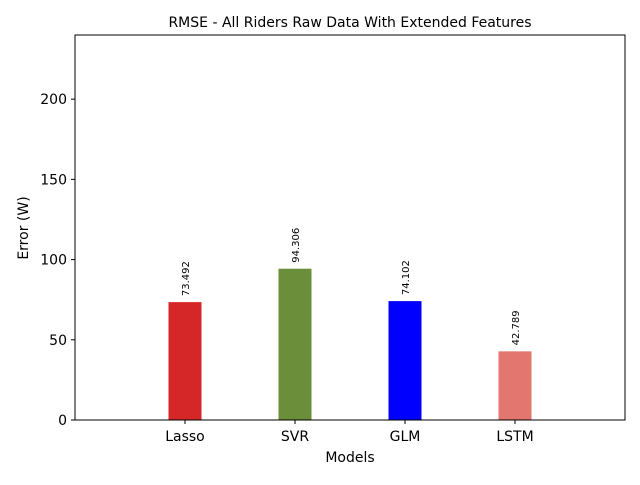 The image size is (640, 485). What do you see at coordinates (53, 261) in the screenshot?
I see `y-tick-label: 100` at bounding box center [53, 261].